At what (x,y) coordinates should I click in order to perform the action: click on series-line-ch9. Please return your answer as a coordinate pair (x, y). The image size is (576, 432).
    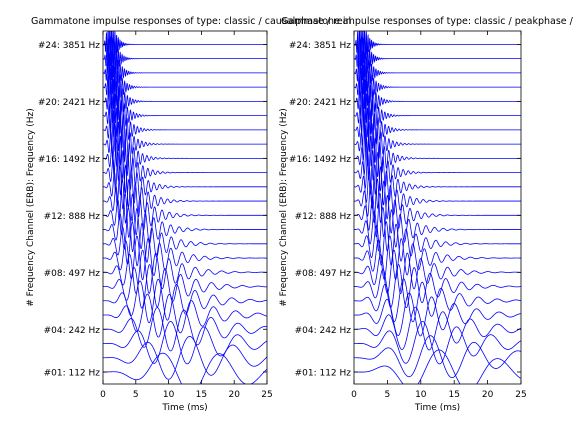
    Looking at the image, I should click on (185, 258).